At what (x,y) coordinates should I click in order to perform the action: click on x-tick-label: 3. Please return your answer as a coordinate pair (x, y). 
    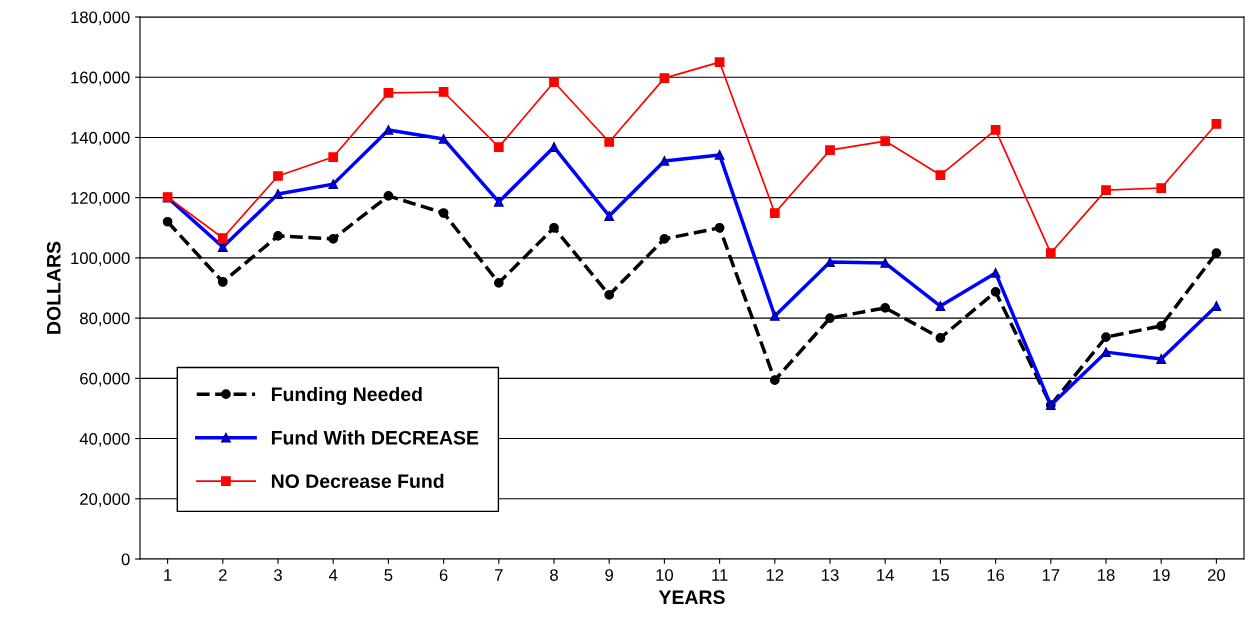
    Looking at the image, I should click on (278, 575).